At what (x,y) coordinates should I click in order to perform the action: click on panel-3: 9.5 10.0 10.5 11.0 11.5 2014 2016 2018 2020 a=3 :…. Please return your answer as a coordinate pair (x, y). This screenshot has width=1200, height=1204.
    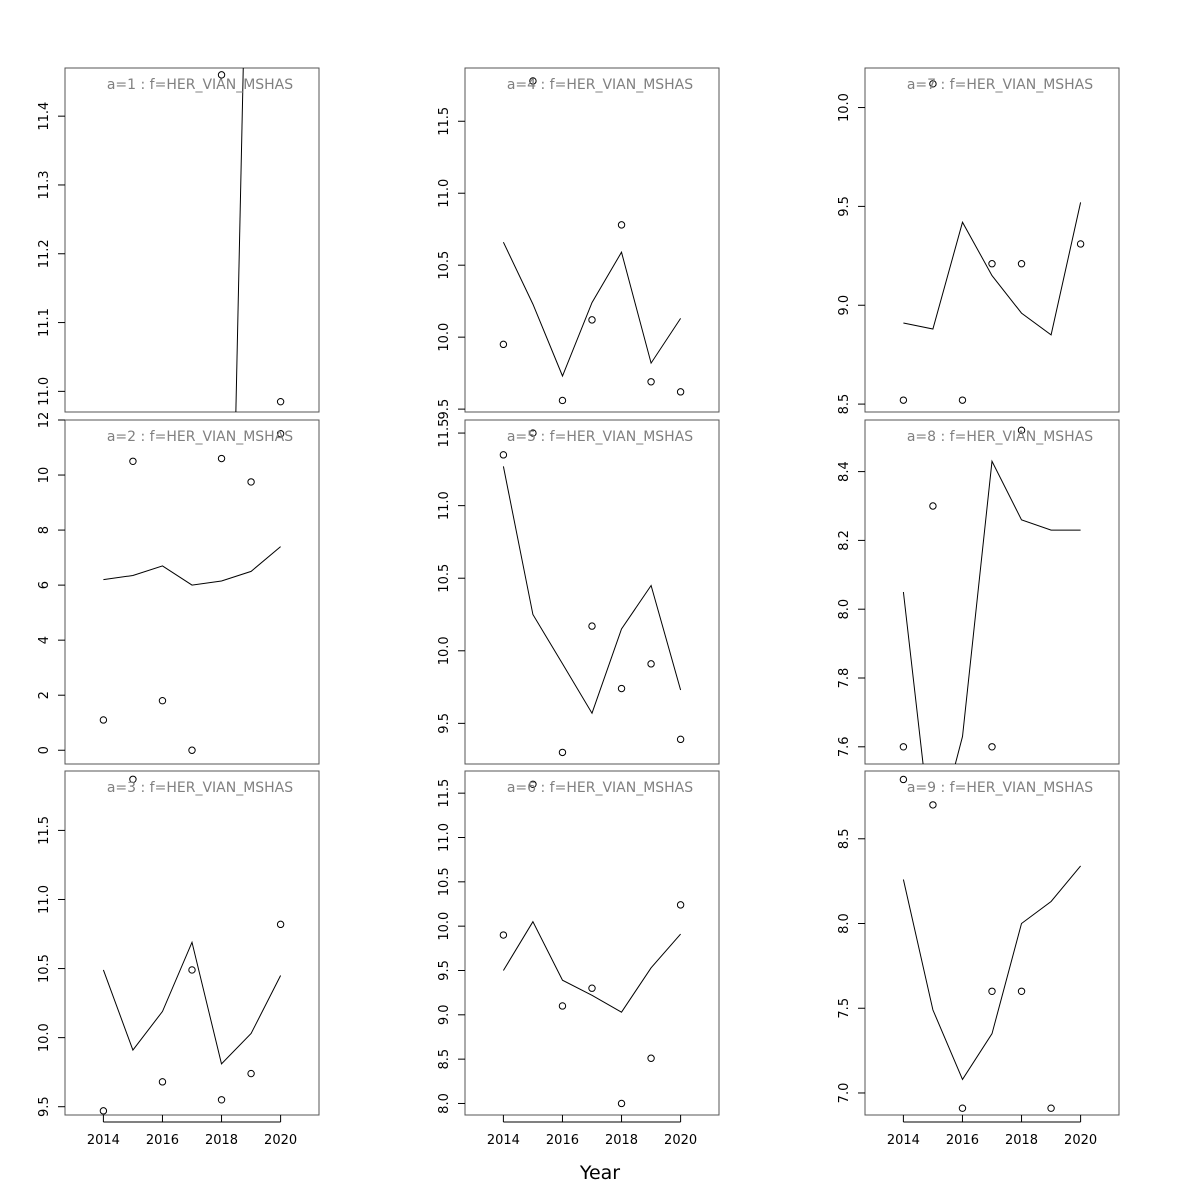
    Looking at the image, I should click on (178, 959).